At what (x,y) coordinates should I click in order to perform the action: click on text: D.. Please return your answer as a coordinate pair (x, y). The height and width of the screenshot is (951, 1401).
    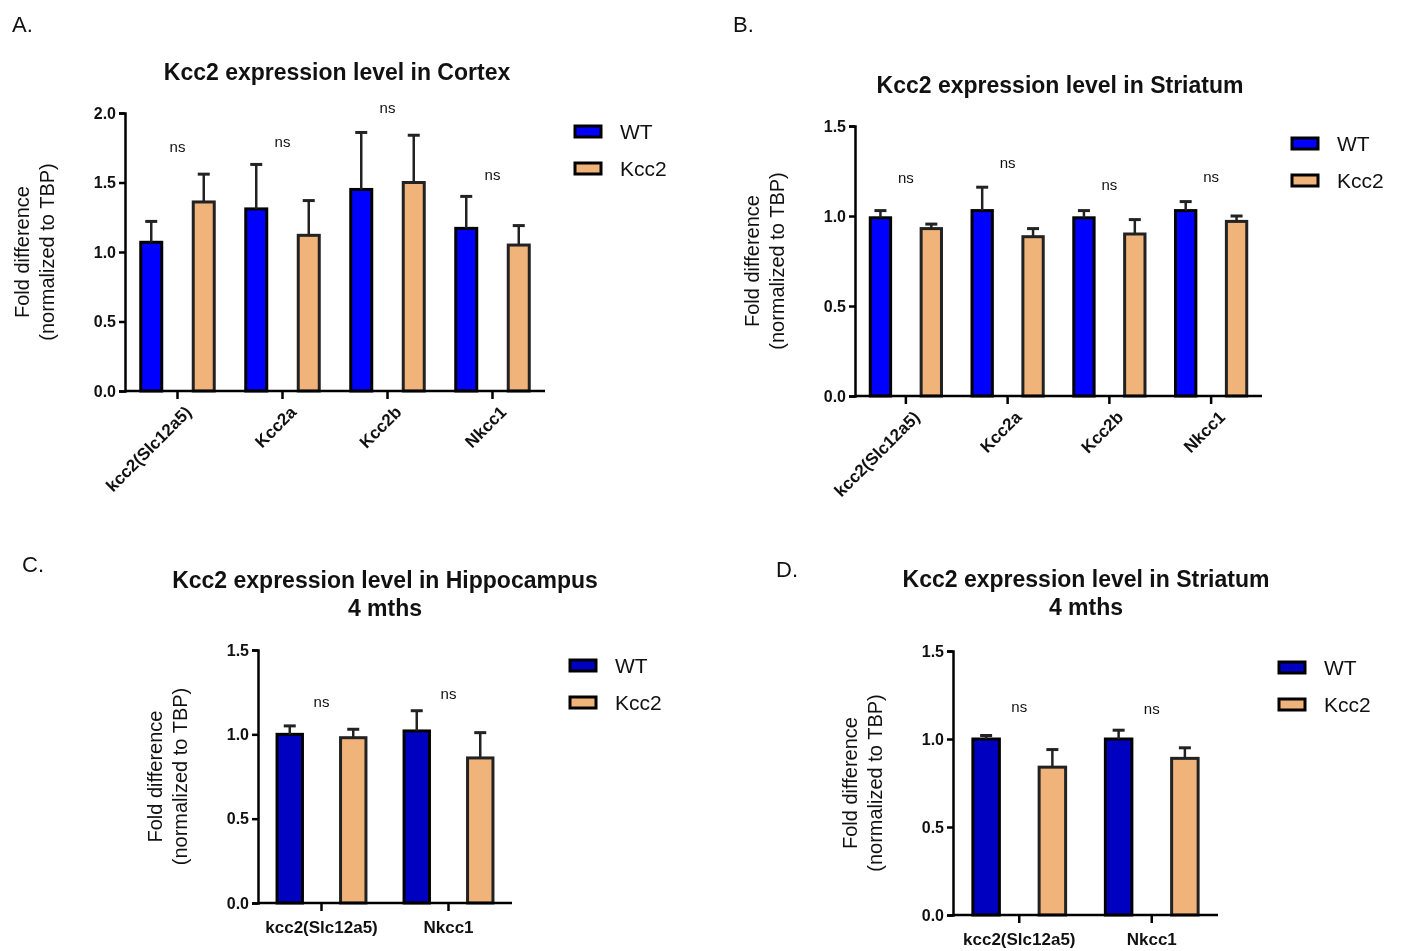
    Looking at the image, I should click on (787, 569).